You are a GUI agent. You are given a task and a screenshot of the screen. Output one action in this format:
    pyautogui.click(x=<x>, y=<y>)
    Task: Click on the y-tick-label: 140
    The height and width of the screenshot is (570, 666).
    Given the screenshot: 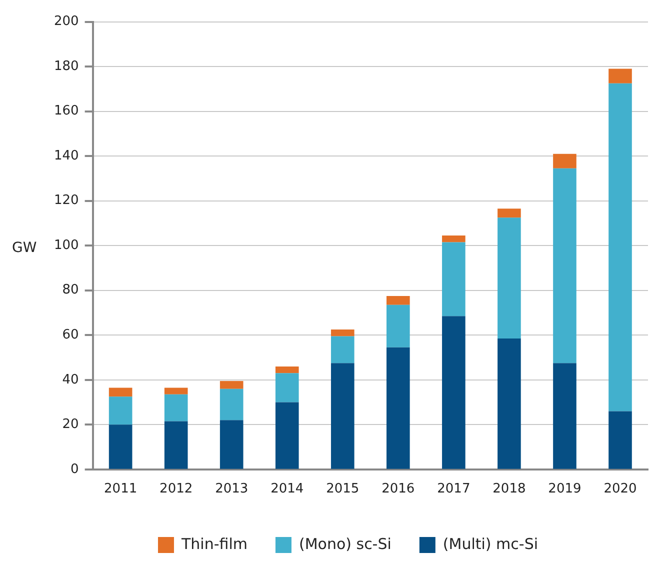 What is the action you would take?
    pyautogui.click(x=66, y=156)
    